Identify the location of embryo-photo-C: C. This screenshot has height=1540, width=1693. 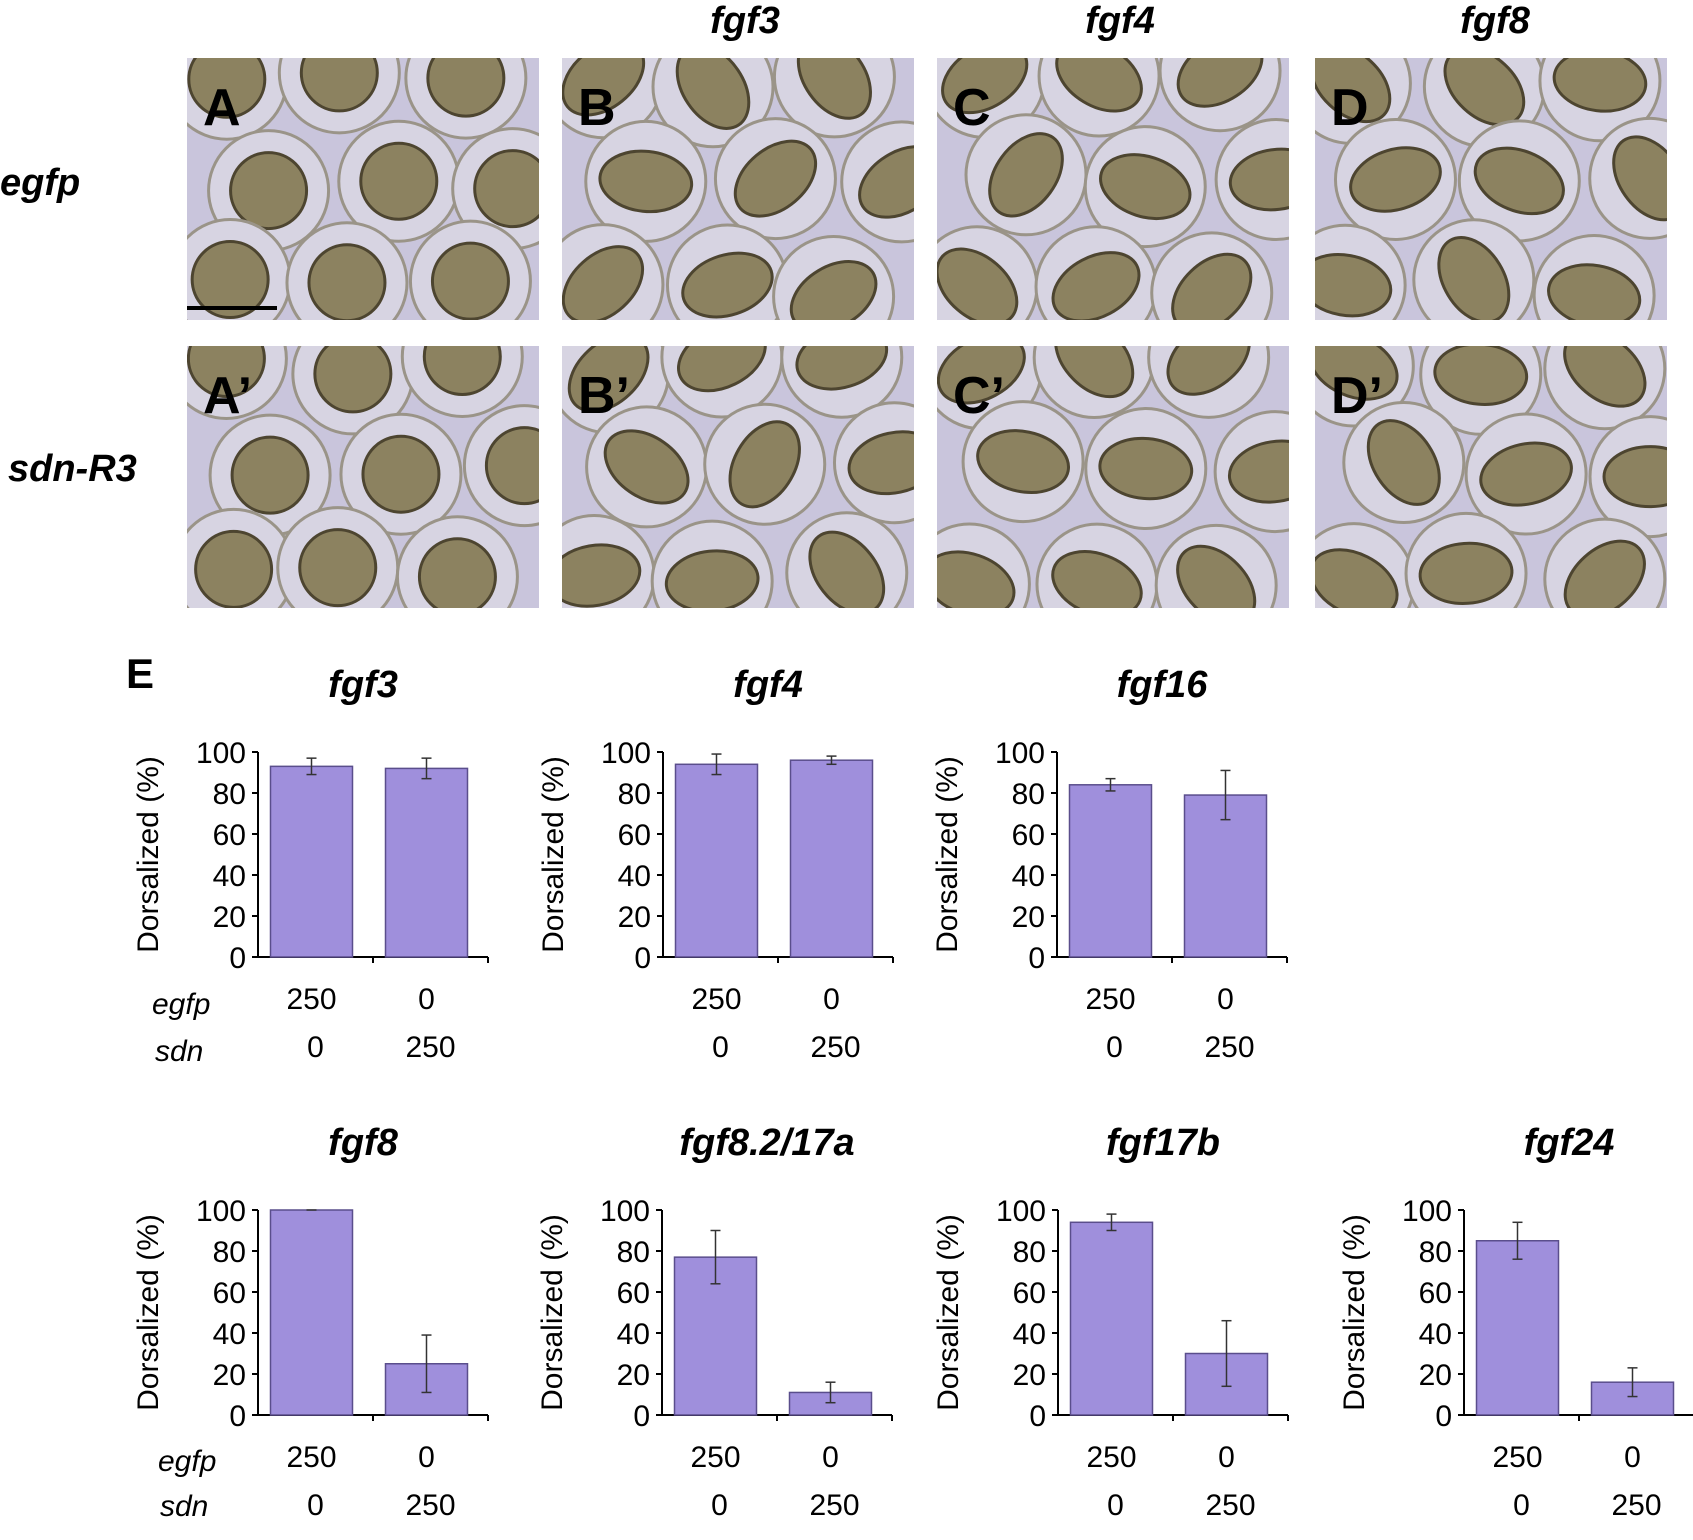
(1113, 189).